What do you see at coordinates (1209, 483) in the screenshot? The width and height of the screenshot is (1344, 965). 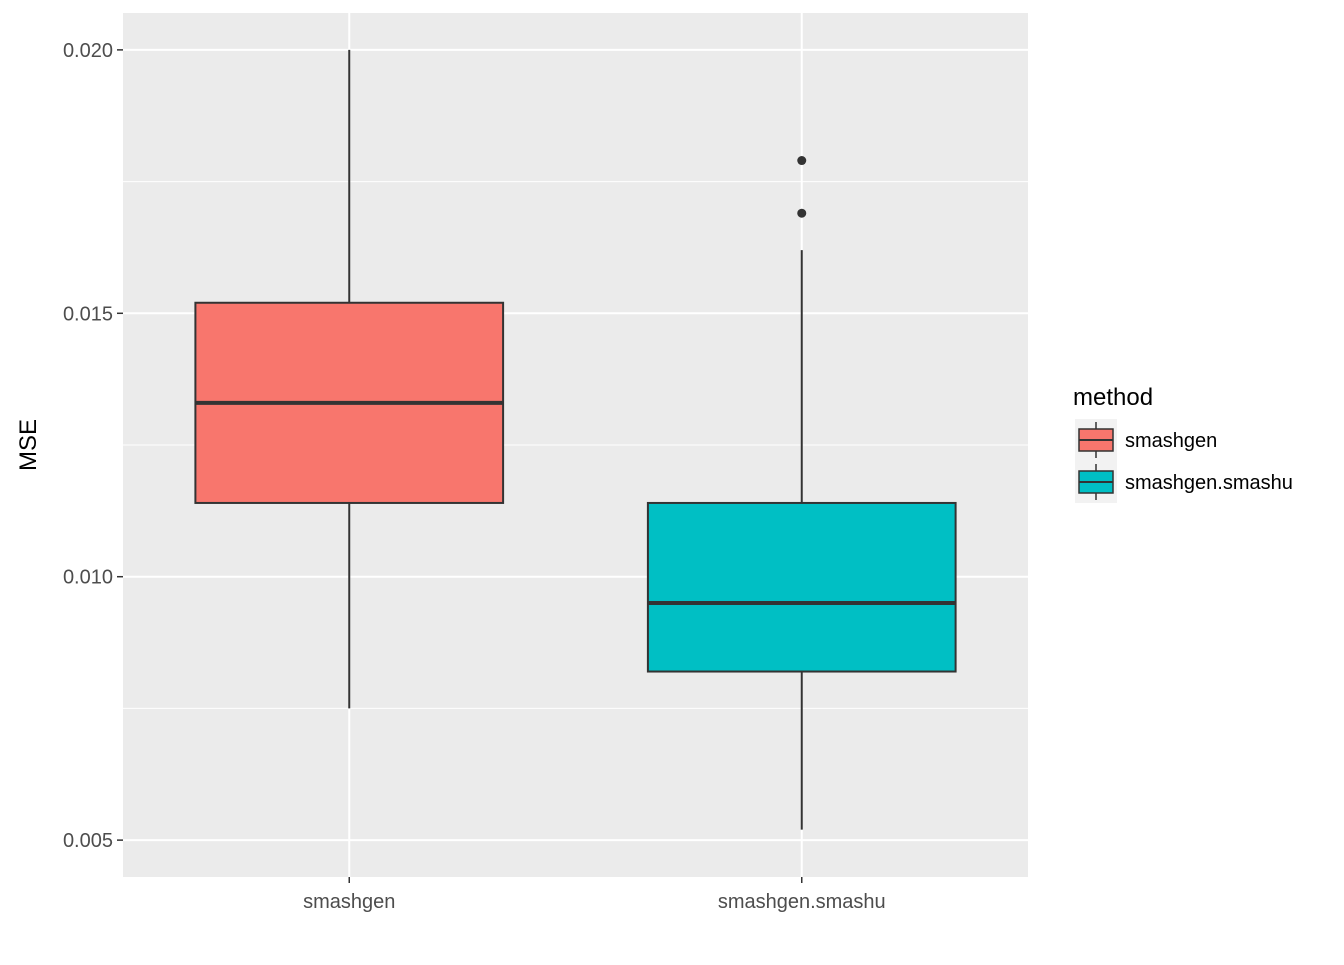 I see `legend-entry-label: smashgen.smashu` at bounding box center [1209, 483].